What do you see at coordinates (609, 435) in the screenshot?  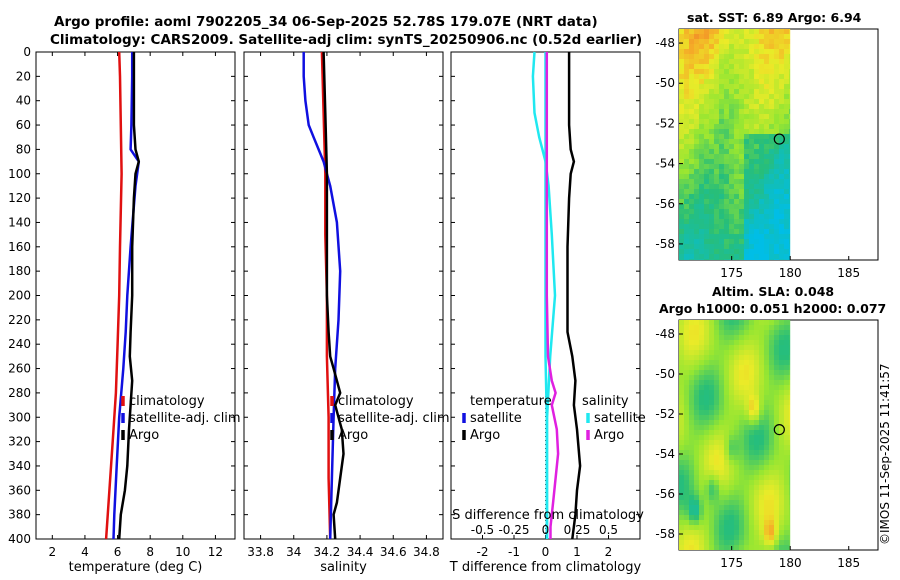 I see `difference-legend-sal-argo-label: Argo` at bounding box center [609, 435].